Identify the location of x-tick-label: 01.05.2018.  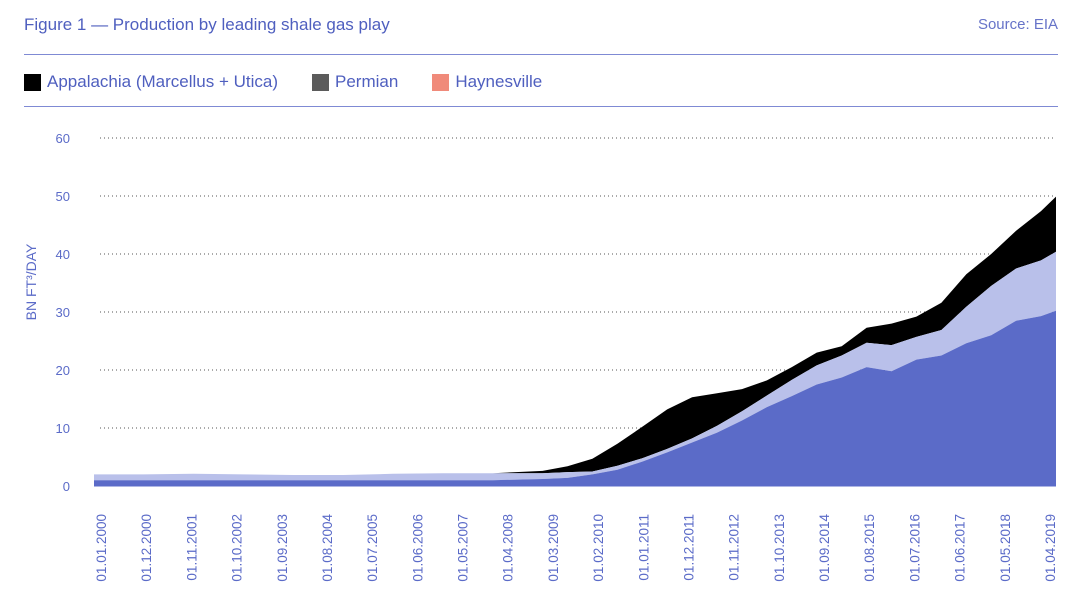
(1005, 548).